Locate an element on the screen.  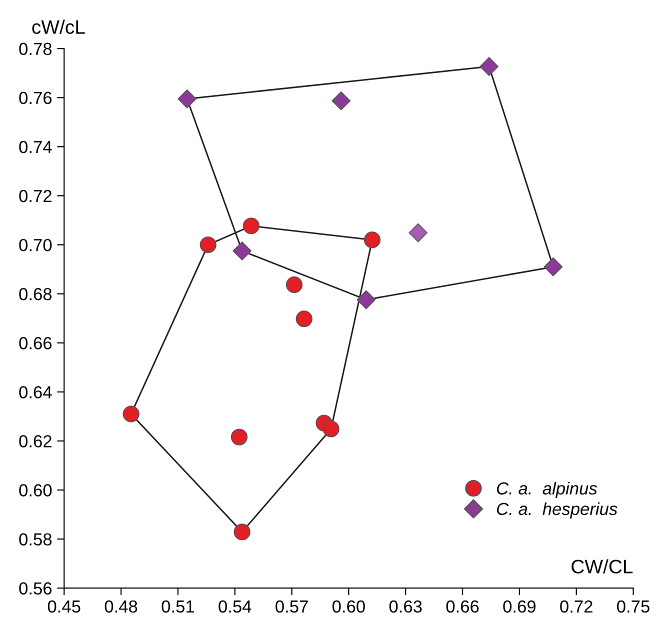
x-tick-label: 0.69 is located at coordinates (519, 606).